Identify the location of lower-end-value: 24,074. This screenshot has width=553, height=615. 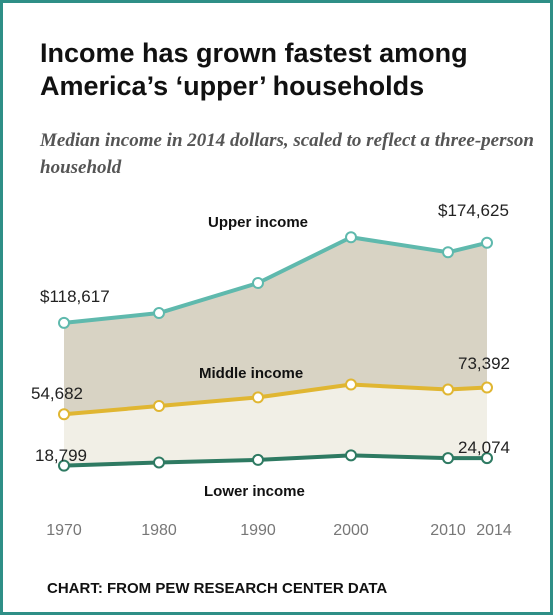
(484, 447).